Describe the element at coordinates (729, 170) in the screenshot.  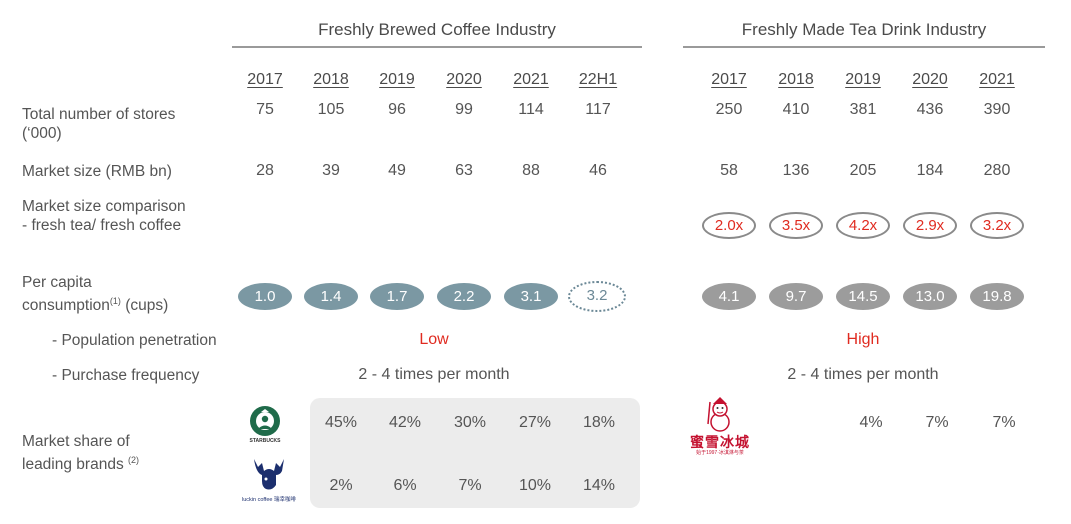
I see `tea-market-size-value: 58` at that location.